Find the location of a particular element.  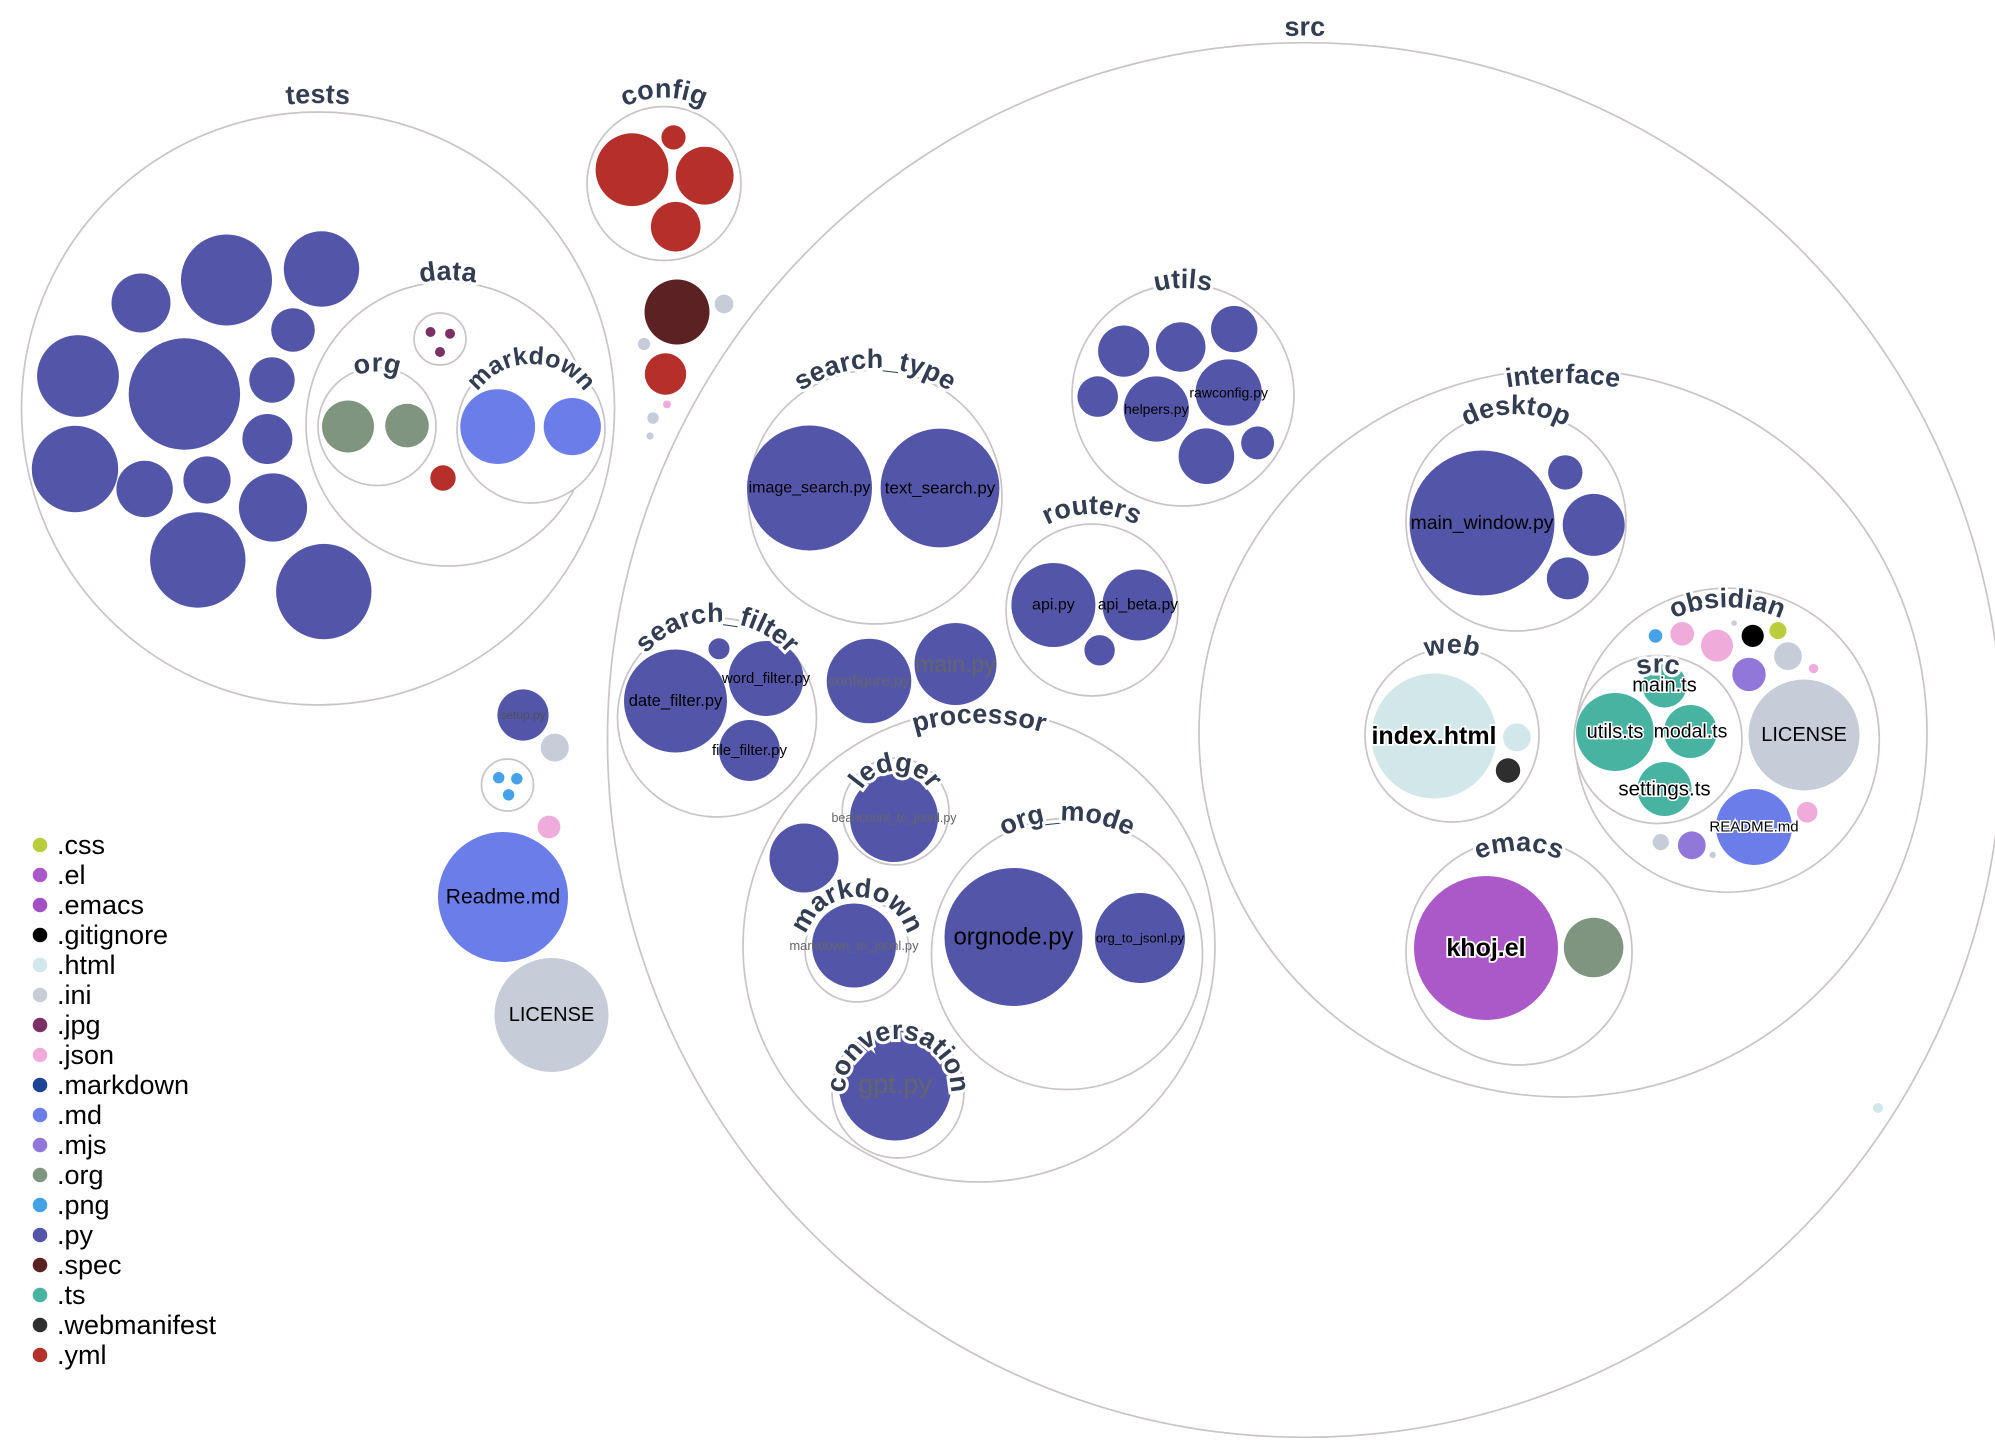

svg-text: configure.py is located at coordinates (869, 681).